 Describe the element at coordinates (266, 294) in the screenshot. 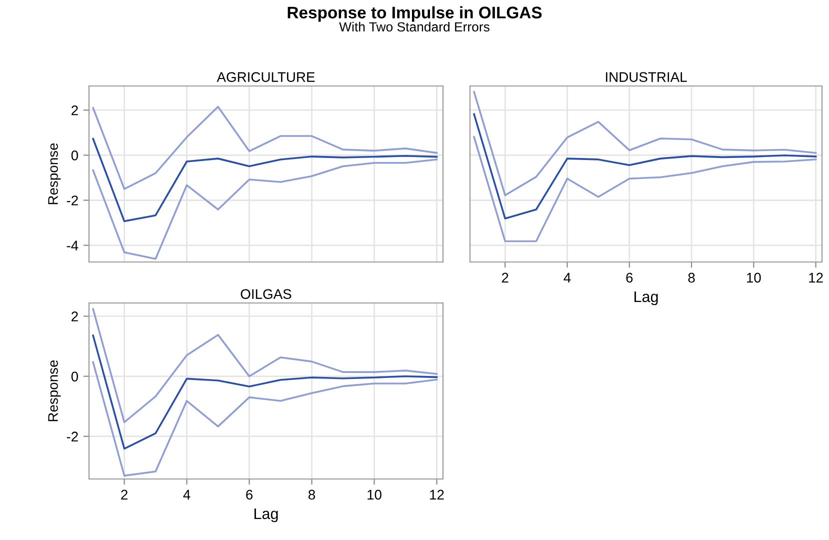

I see `chart-title: OILGAS` at that location.